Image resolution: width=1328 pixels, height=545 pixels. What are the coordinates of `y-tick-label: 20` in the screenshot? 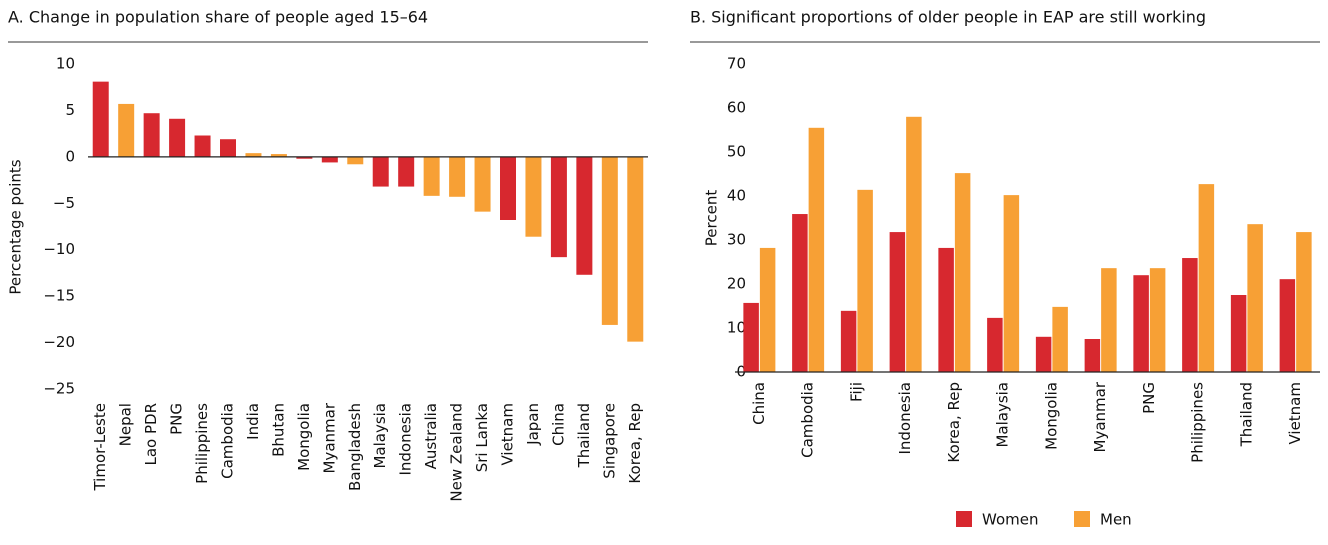 It's located at (736, 284).